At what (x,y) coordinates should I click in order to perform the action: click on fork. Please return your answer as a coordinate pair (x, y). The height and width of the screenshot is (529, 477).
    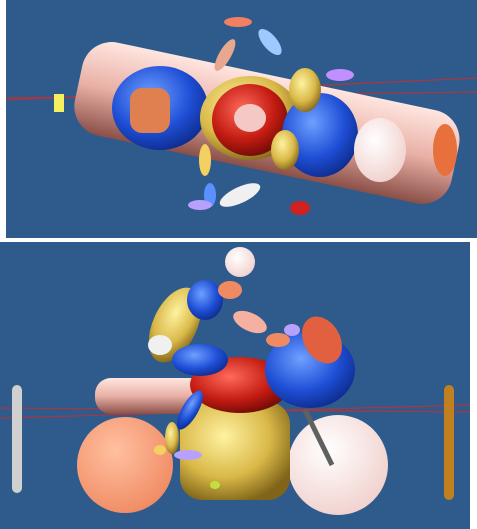
    Looking at the image, I should click on (318, 437).